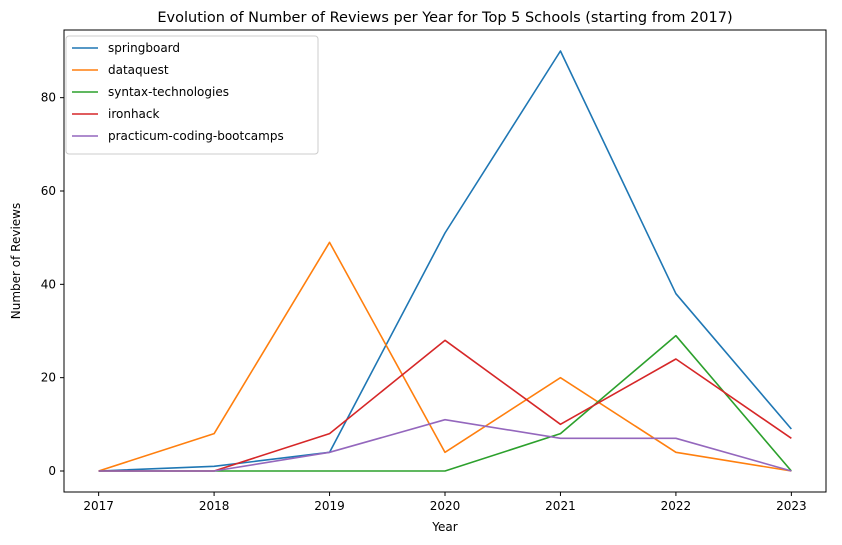 Image resolution: width=842 pixels, height=545 pixels. I want to click on legend-entry-practicum-coding-bootcamps: practicum-coding-bootcamps, so click(196, 136).